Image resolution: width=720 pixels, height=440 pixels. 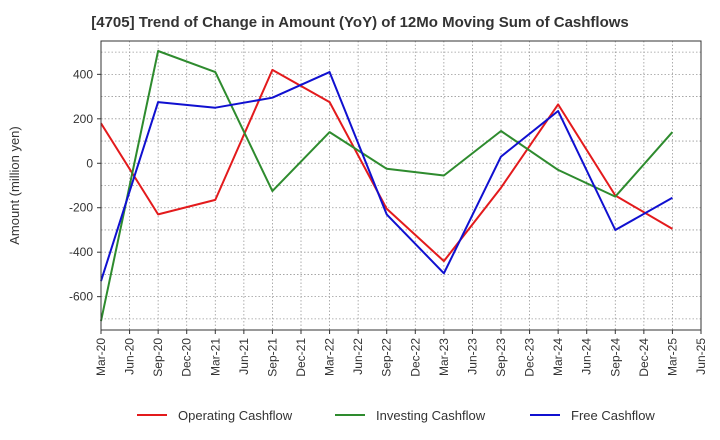 I want to click on y-tick-label: 400, so click(x=83, y=74).